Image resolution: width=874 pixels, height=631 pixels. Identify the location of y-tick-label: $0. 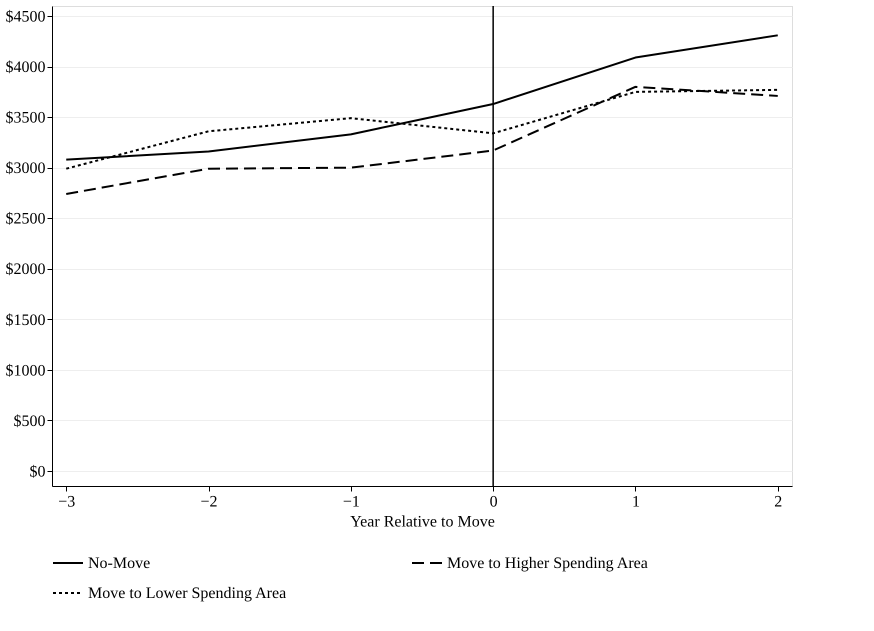
(38, 471).